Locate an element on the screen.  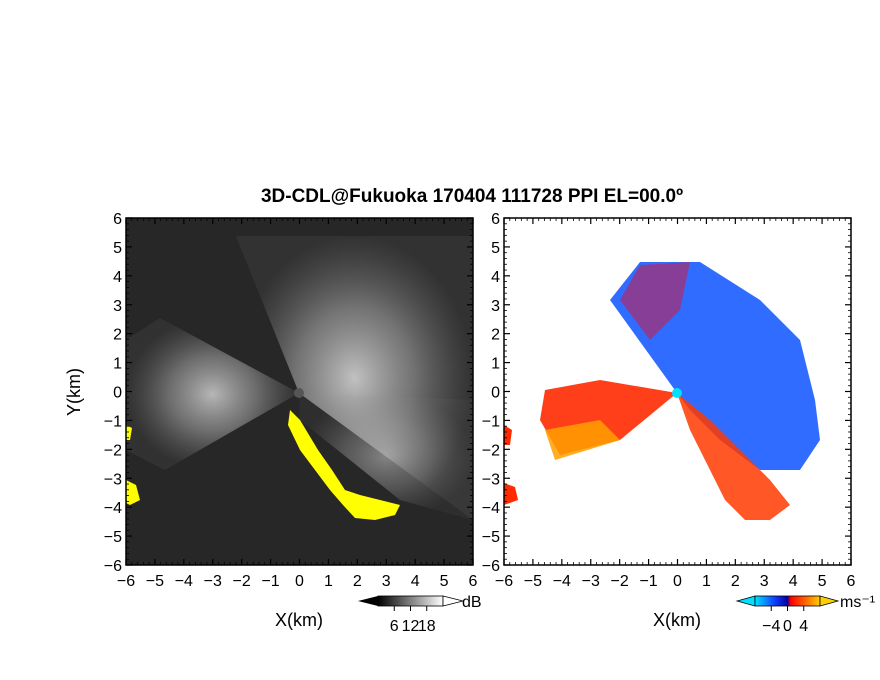
y-axis-title: Y(km) is located at coordinates (74, 392).